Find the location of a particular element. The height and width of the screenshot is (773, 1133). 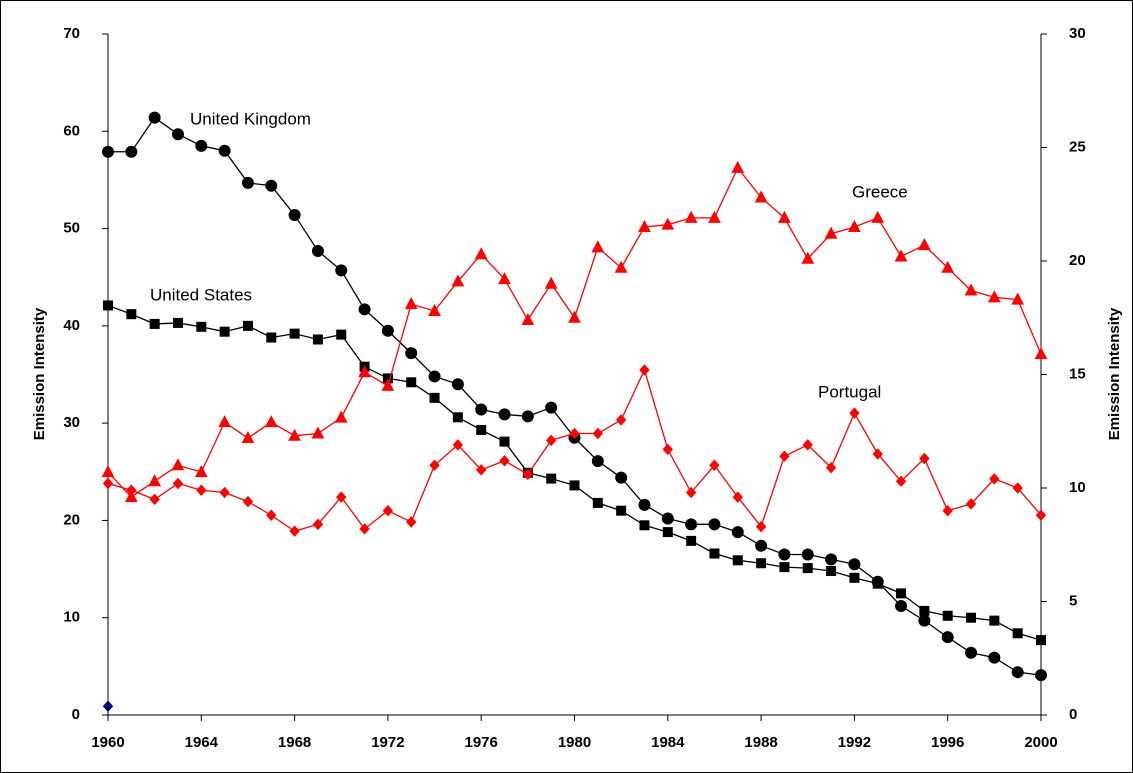

x-tick-label: 1980 is located at coordinates (574, 742).